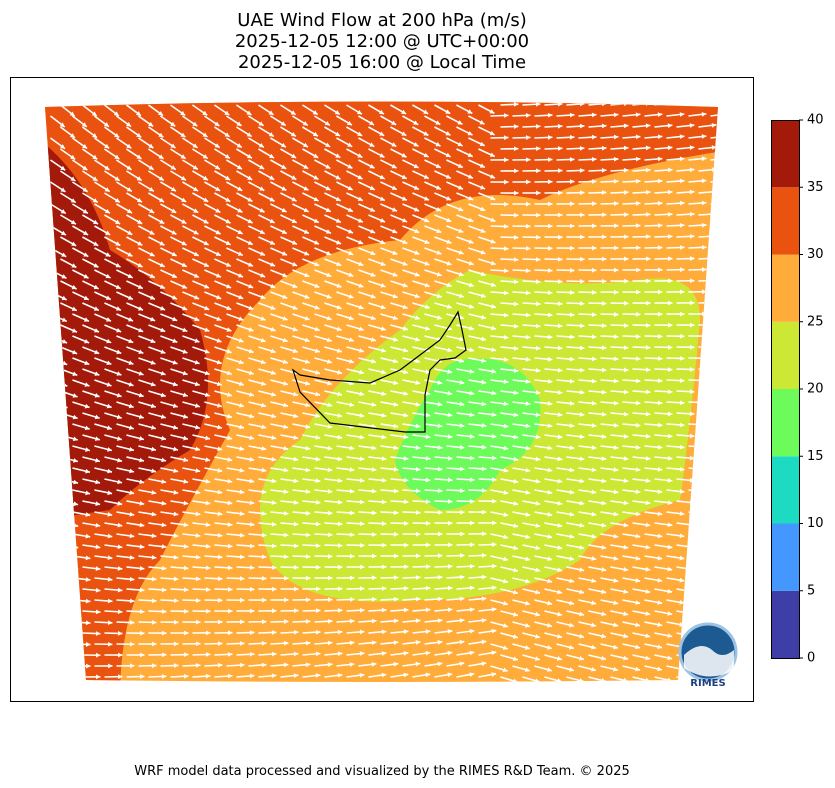 The image size is (835, 788). I want to click on colorbar-tick-label: 35, so click(815, 187).